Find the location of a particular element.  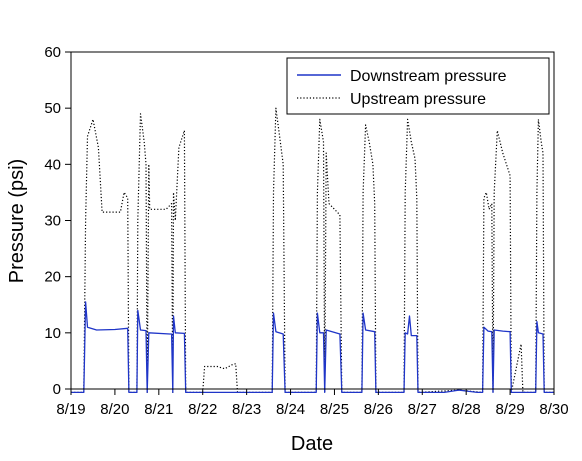

x-tick-label: 8/24 is located at coordinates (290, 409).